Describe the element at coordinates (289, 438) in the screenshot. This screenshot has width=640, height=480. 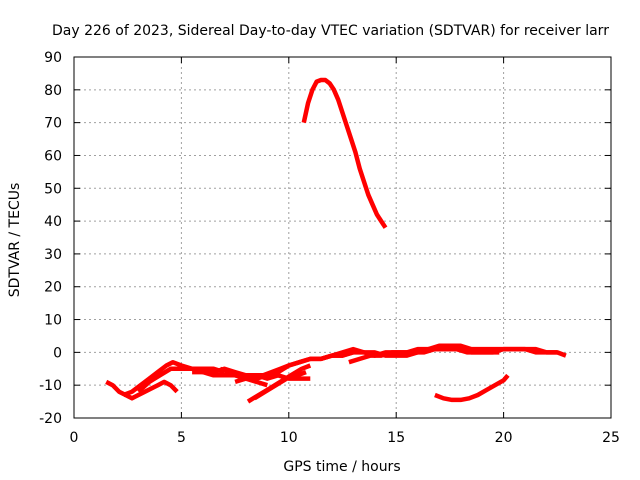
I see `x-tick-label: 10` at that location.